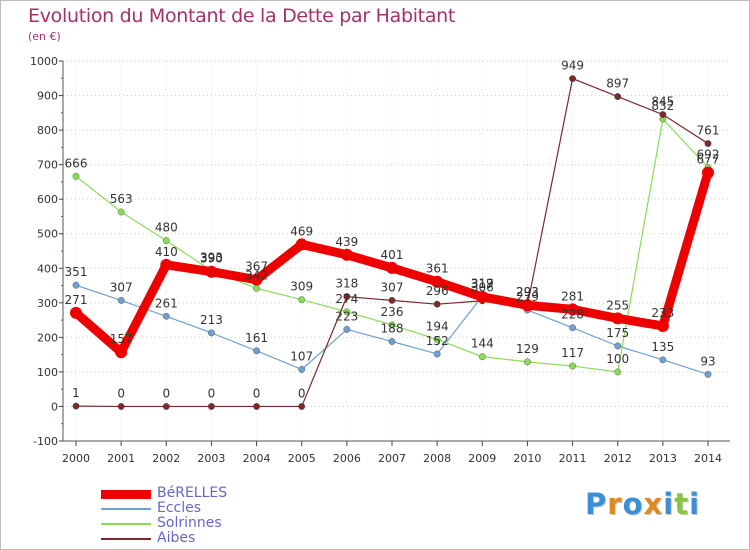  What do you see at coordinates (121, 199) in the screenshot?
I see `data-label: 563` at bounding box center [121, 199].